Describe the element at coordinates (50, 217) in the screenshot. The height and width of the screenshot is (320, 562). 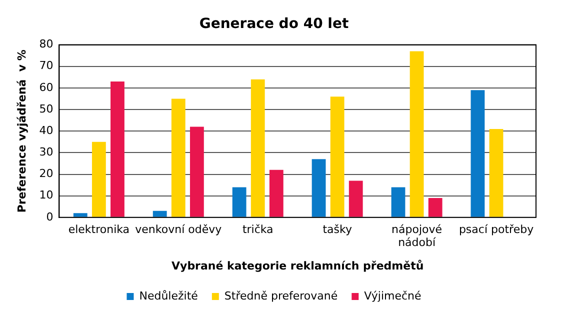
I see `y-tick-label: 0` at that location.